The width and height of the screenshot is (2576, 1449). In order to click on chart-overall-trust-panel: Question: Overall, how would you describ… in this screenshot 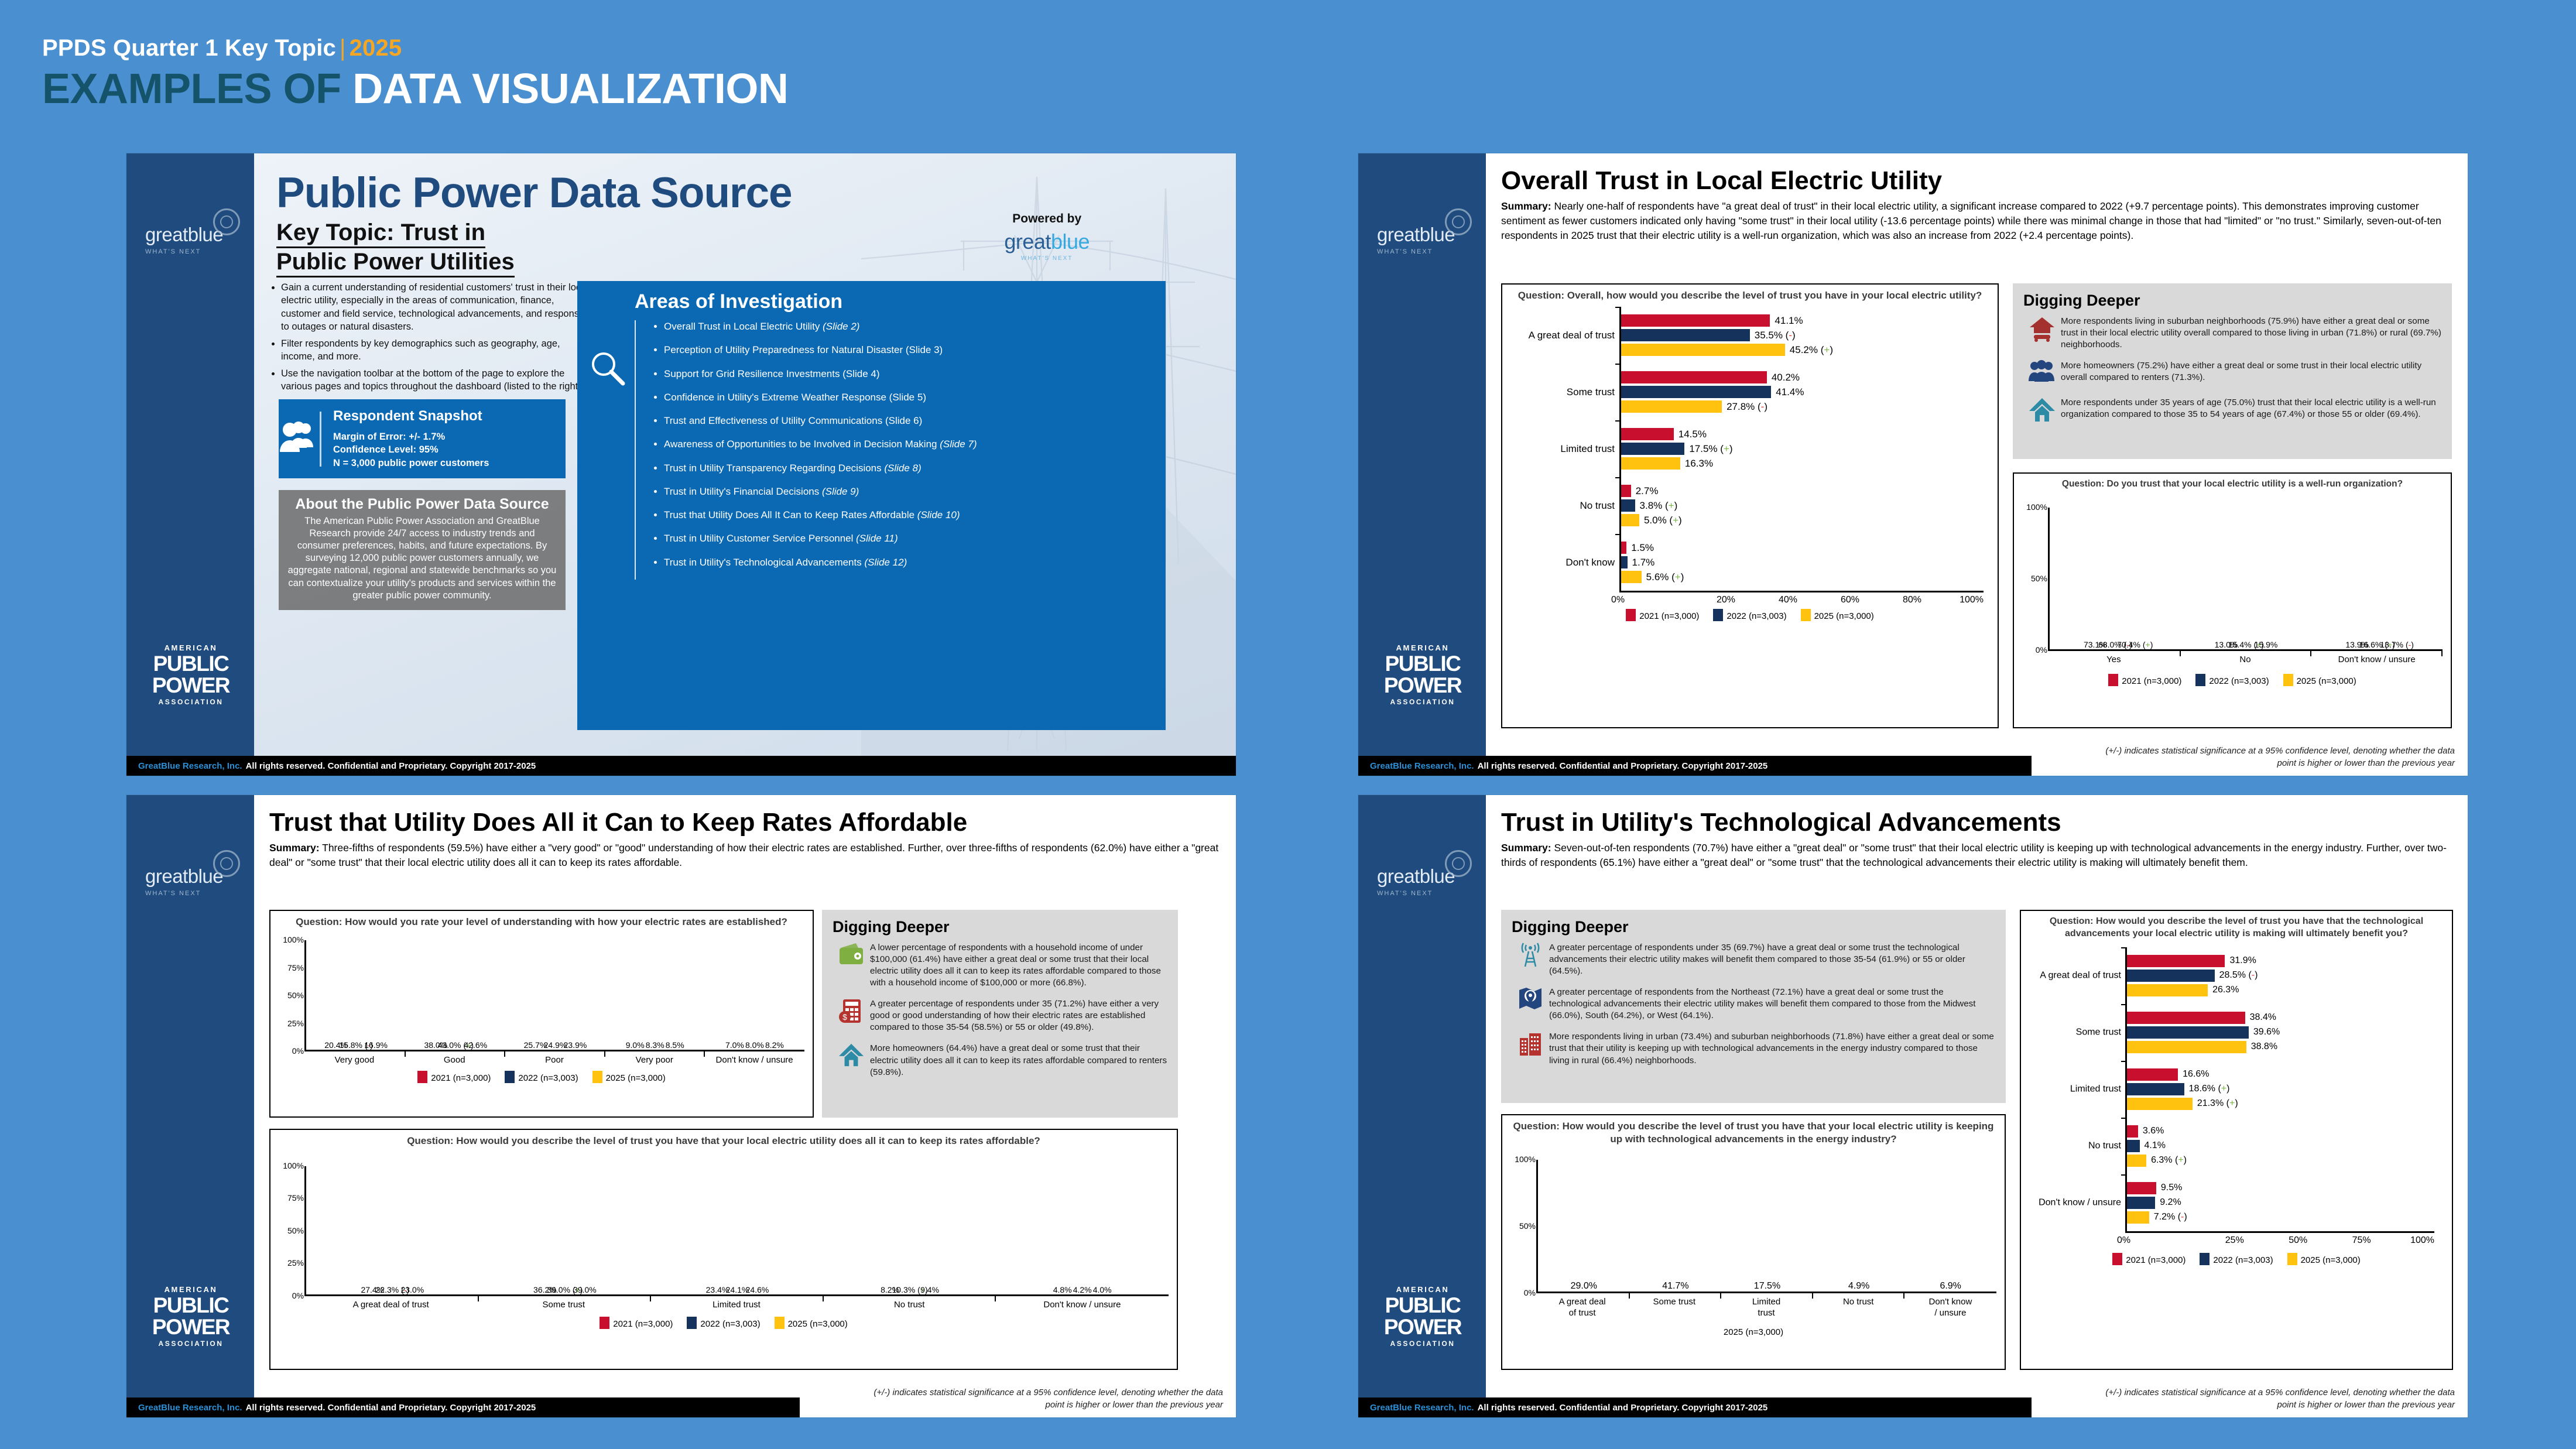, I will do `click(1750, 505)`.